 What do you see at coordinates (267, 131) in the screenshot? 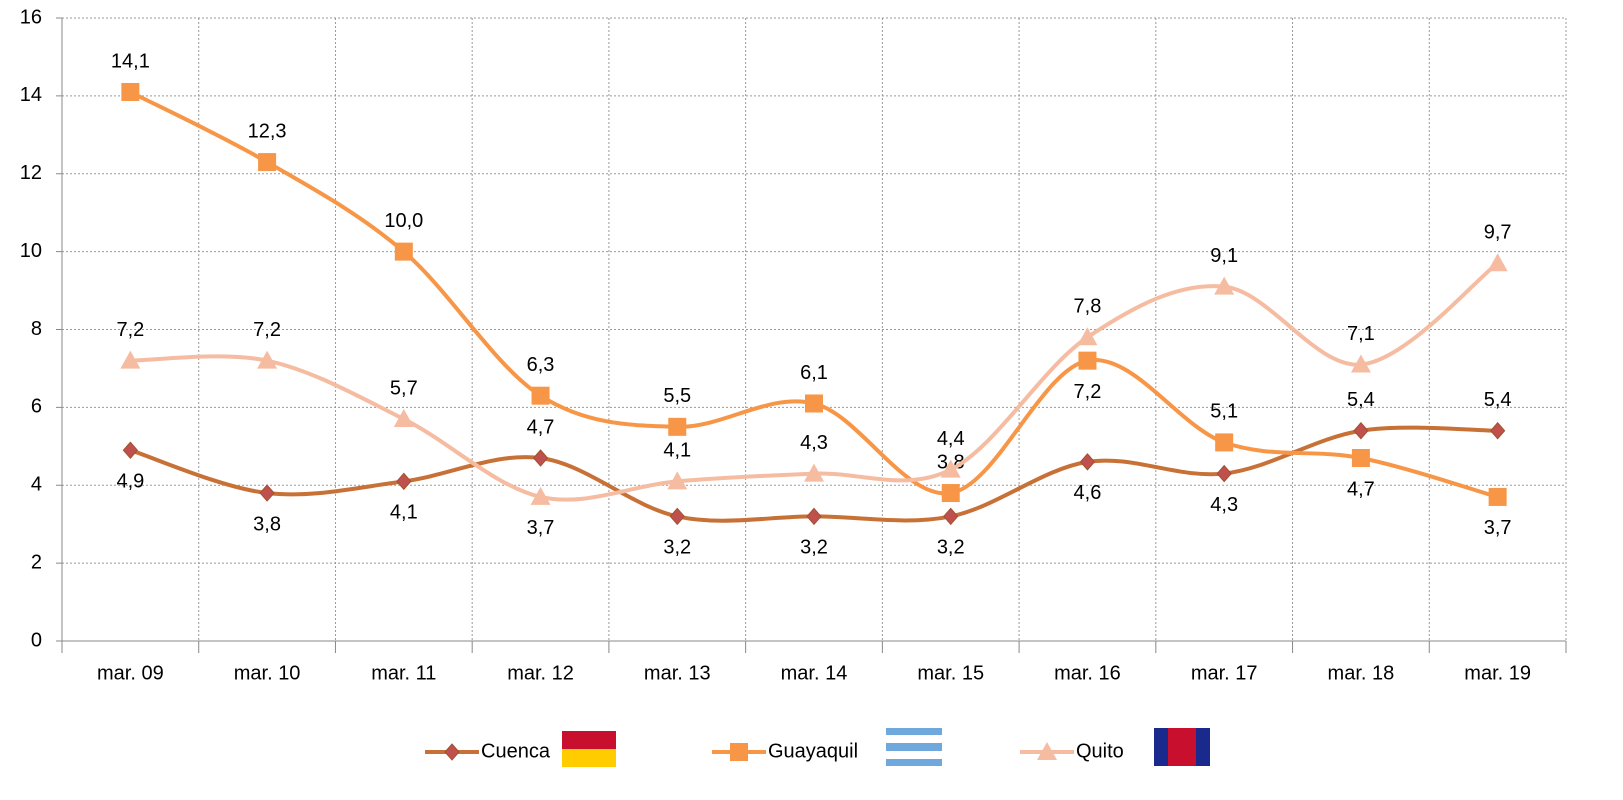
I see `data-label: 12,3` at bounding box center [267, 131].